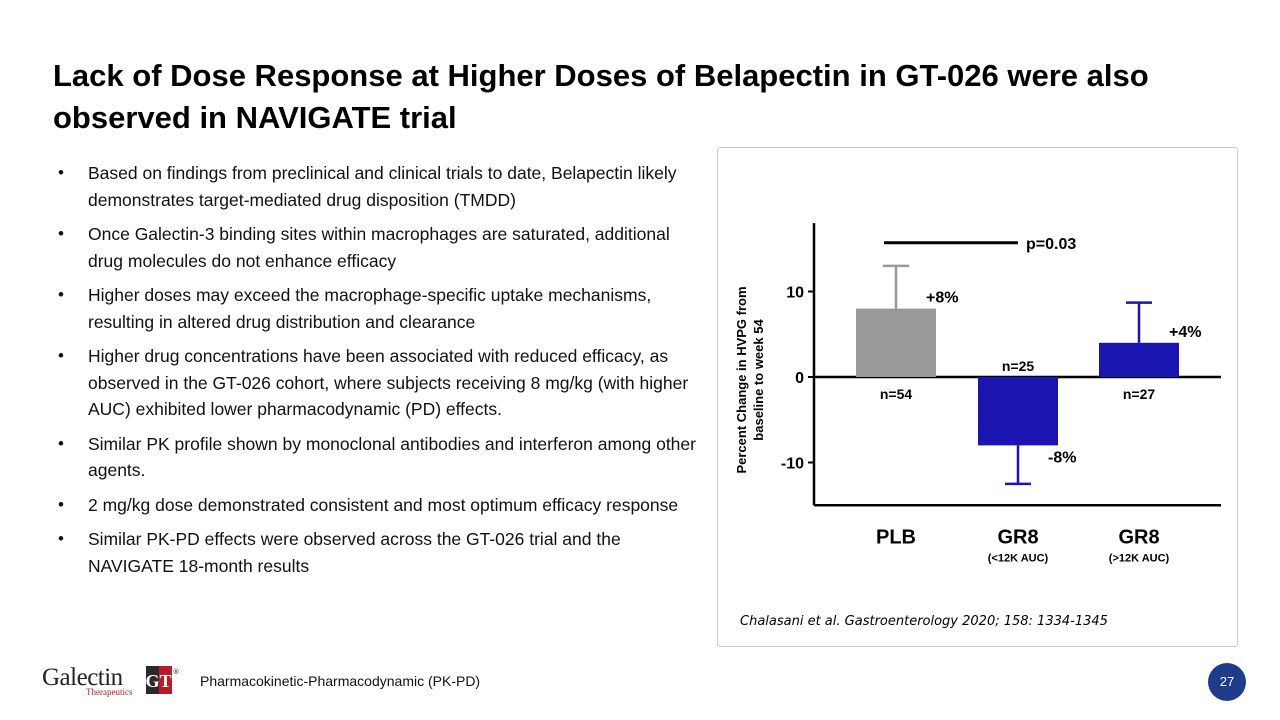 The width and height of the screenshot is (1280, 720). What do you see at coordinates (896, 537) in the screenshot?
I see `x-tick-label: PLB` at bounding box center [896, 537].